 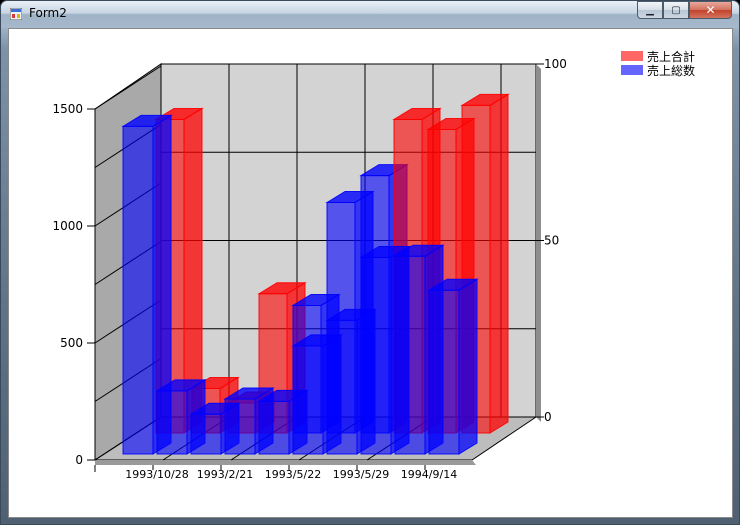 What do you see at coordinates (429, 474) in the screenshot?
I see `x-axis-tick-label: 1994/9/14` at bounding box center [429, 474].